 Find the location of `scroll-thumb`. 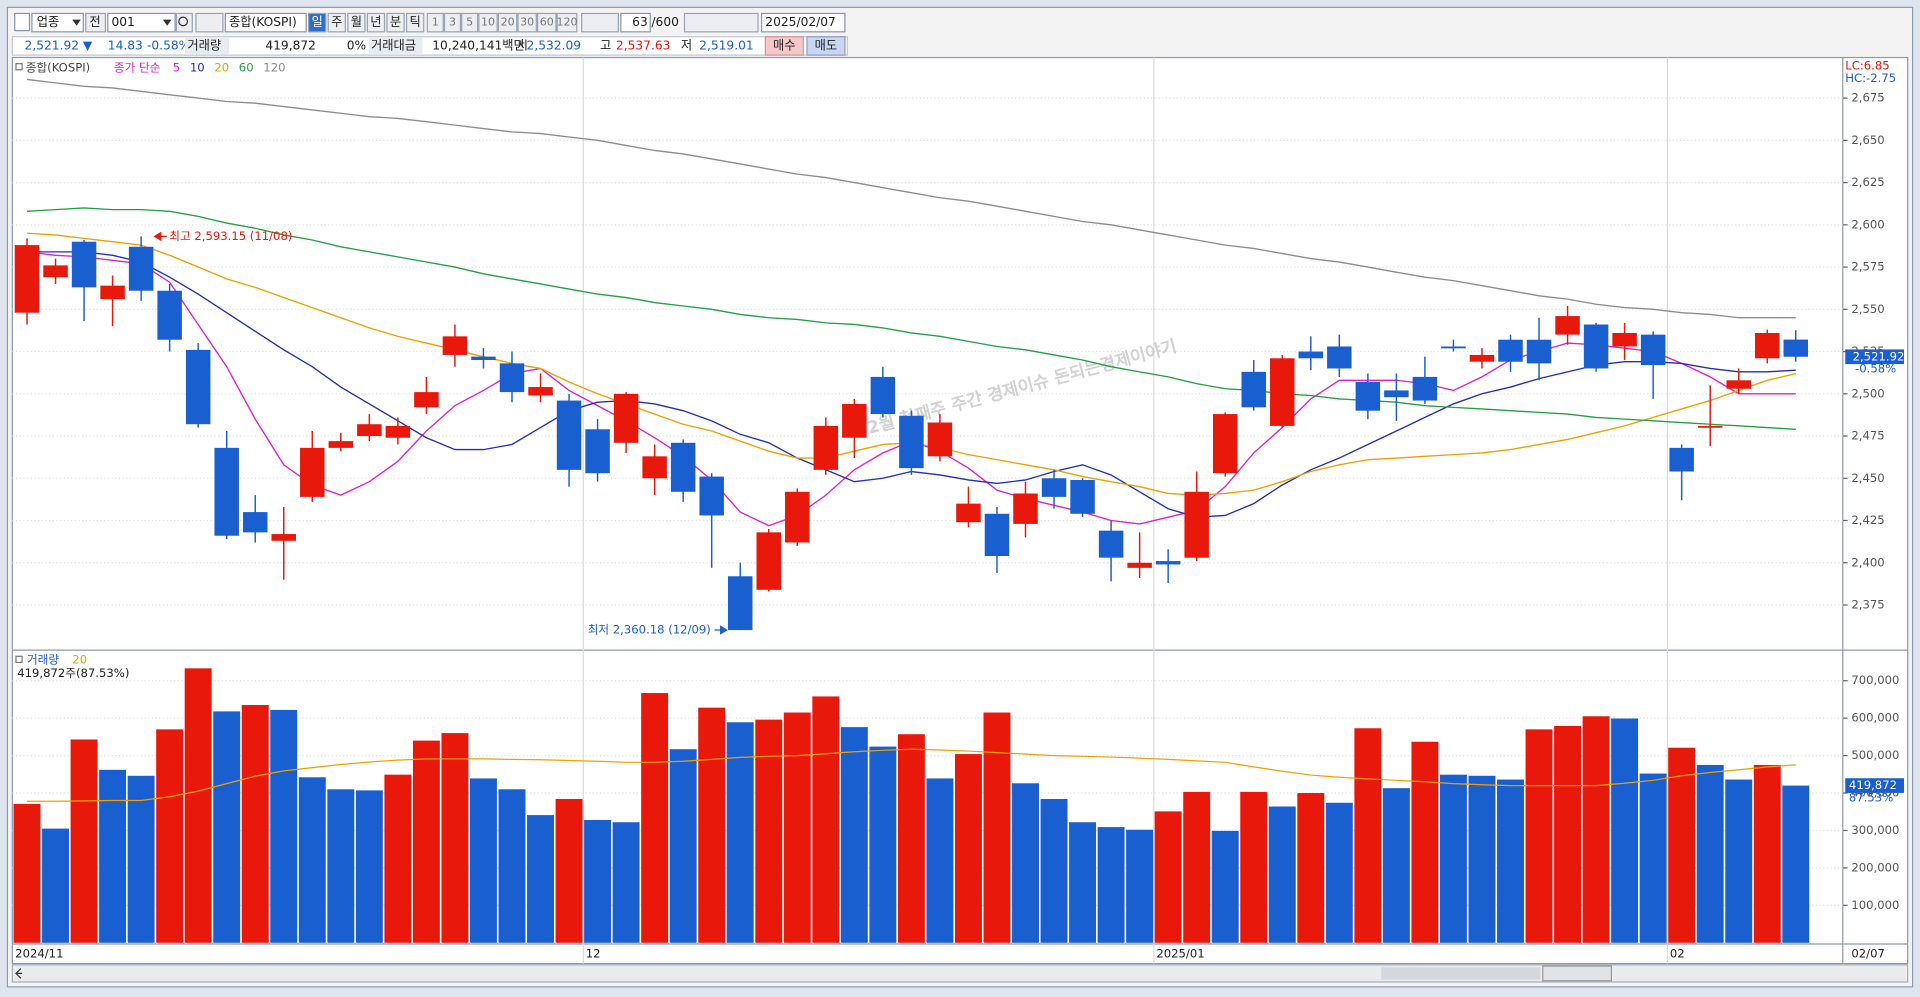

scroll-thumb is located at coordinates (1461, 973).